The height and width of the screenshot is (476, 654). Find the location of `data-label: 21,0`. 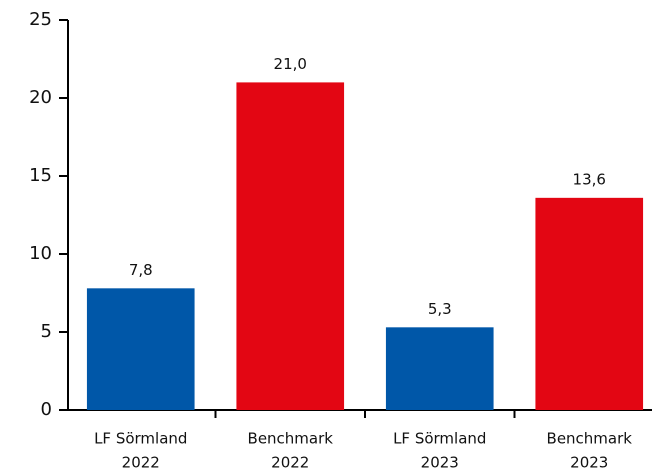

data-label: 21,0 is located at coordinates (290, 64).